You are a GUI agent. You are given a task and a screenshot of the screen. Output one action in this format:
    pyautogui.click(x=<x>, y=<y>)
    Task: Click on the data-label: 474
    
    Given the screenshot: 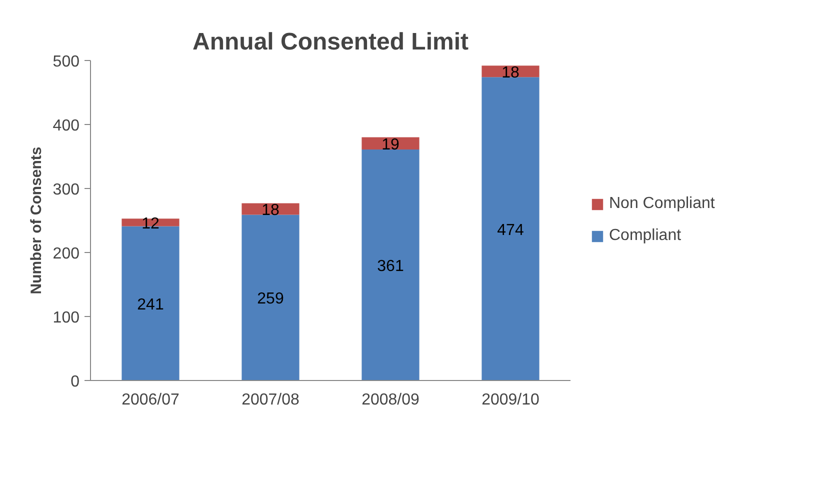 What is the action you would take?
    pyautogui.click(x=510, y=230)
    